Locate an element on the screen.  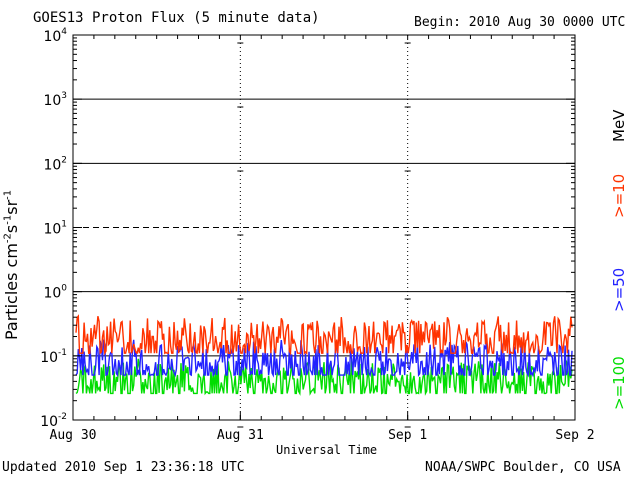
y-tick-label: 10⁴ is located at coordinates (55, 36).